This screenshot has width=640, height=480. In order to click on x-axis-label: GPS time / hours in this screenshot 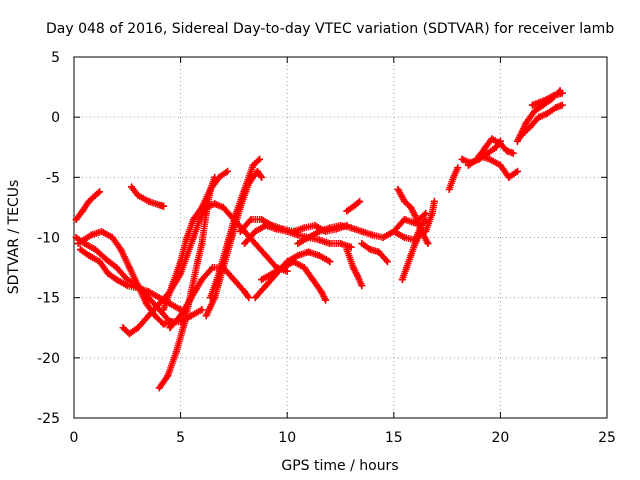, I will do `click(339, 466)`.